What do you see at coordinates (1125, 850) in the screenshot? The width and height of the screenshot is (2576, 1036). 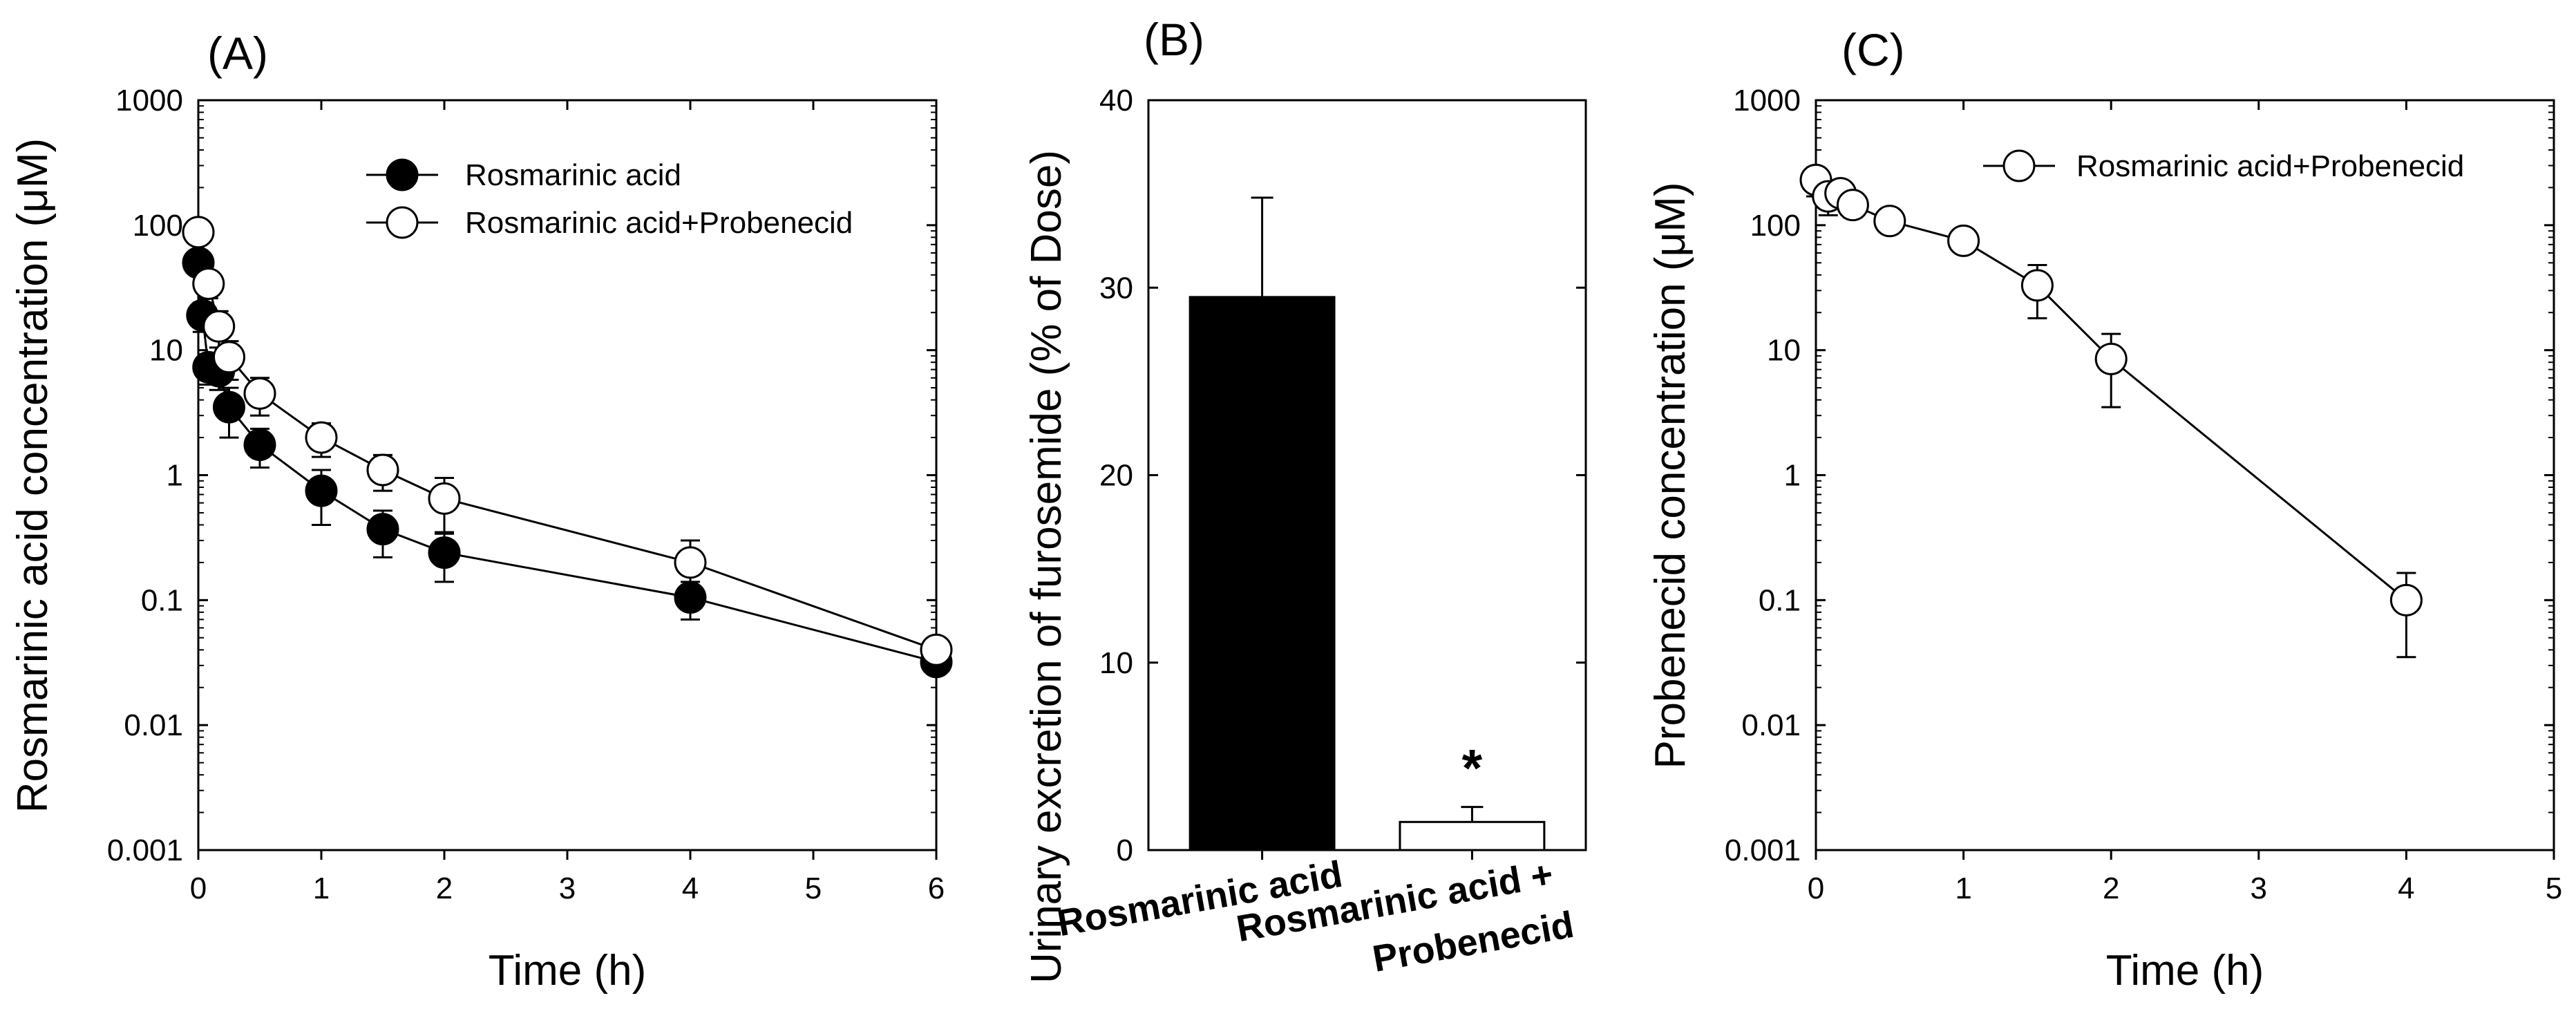 I see `y-tick-label: 0` at bounding box center [1125, 850].